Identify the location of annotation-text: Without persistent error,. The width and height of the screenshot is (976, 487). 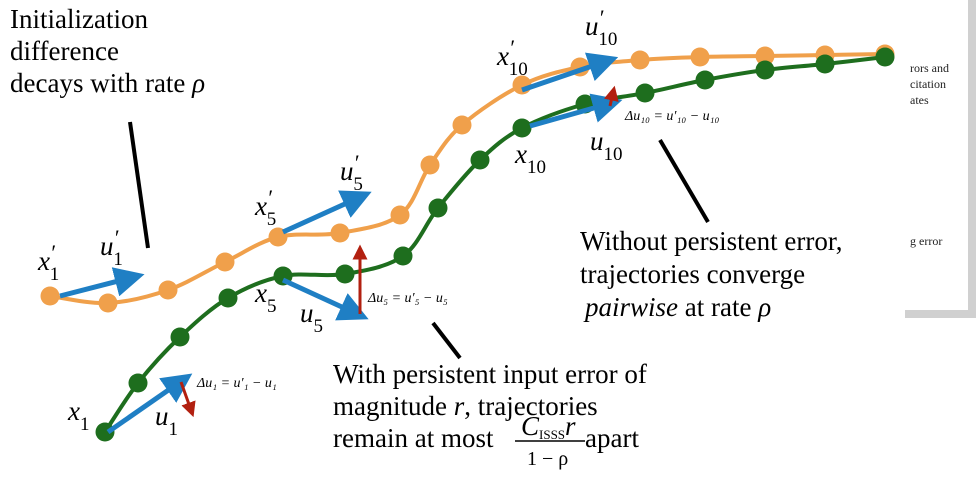
(711, 241).